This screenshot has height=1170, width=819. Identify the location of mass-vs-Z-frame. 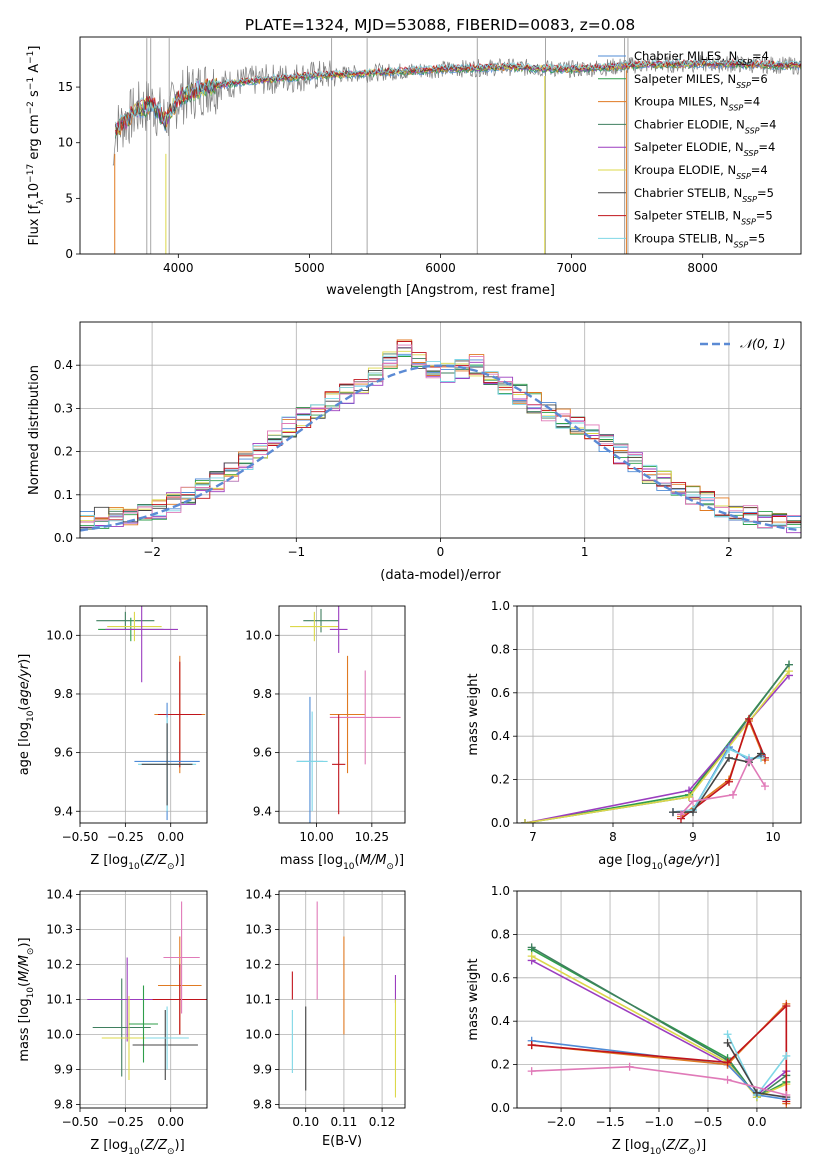
(143, 999).